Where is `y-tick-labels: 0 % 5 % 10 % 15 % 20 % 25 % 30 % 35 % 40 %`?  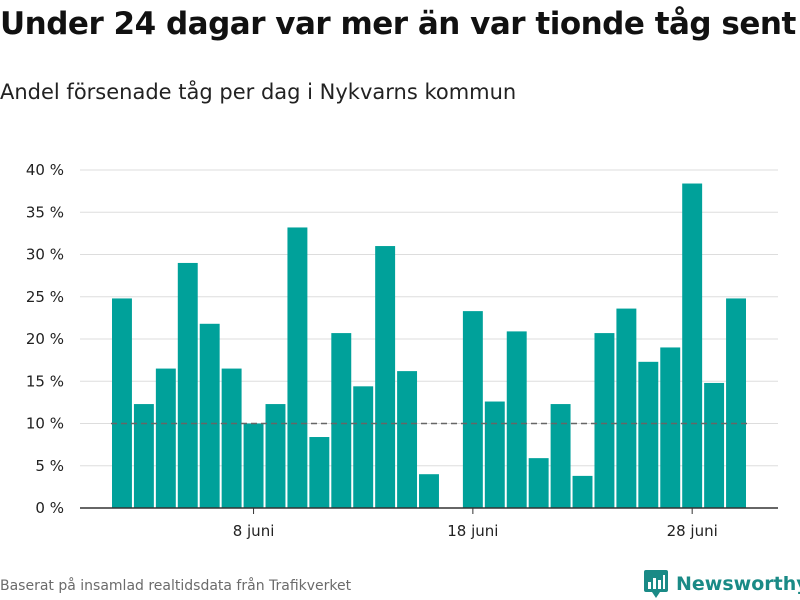 y-tick-labels: 0 % 5 % 10 % 15 % 20 % 25 % 30 % 35 % 40 % is located at coordinates (45, 339).